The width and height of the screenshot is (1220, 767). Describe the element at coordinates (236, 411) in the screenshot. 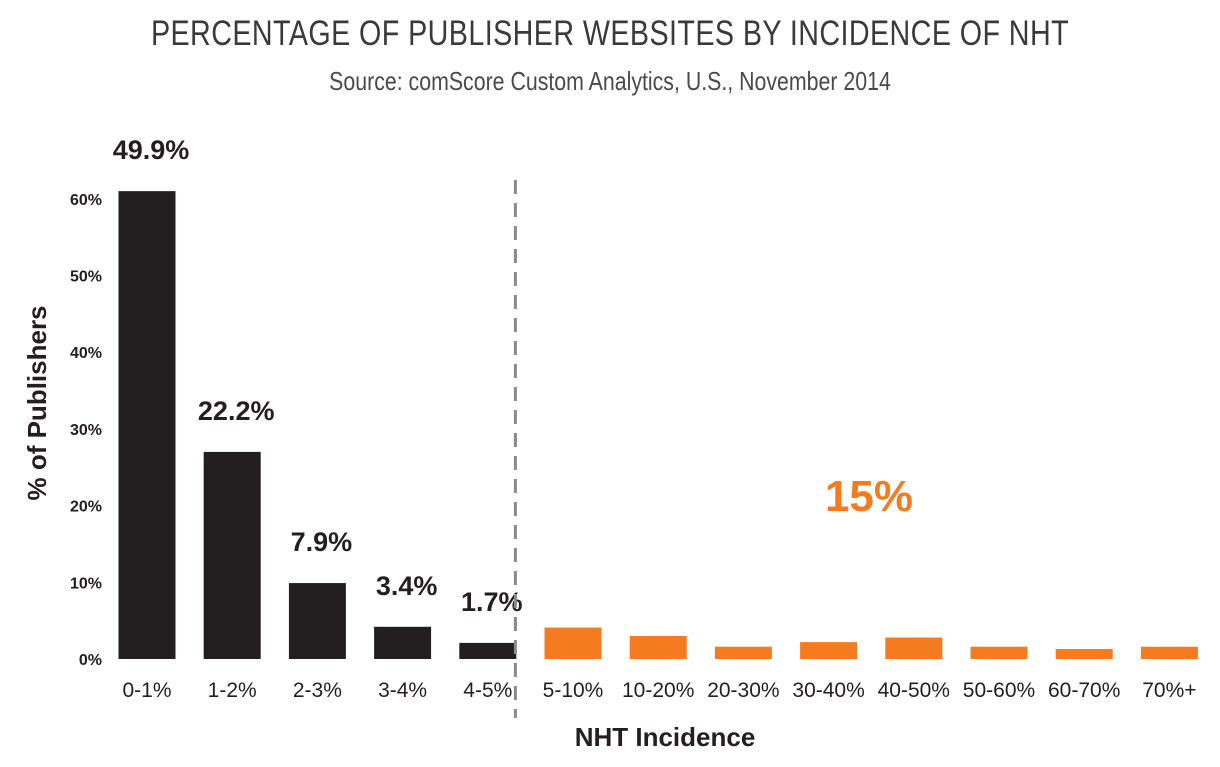

I see `data-label: 22.2%` at that location.